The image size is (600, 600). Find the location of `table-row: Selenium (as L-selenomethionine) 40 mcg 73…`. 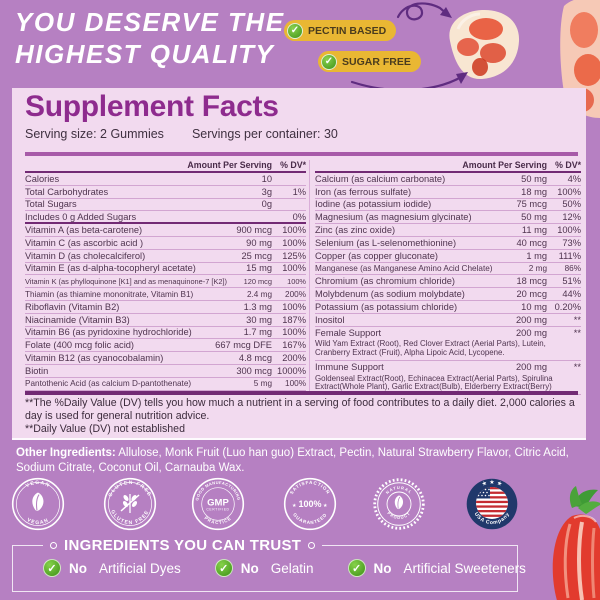

table-row: Selenium (as L-selenomethionine) 40 mcg 73… is located at coordinates (448, 243).